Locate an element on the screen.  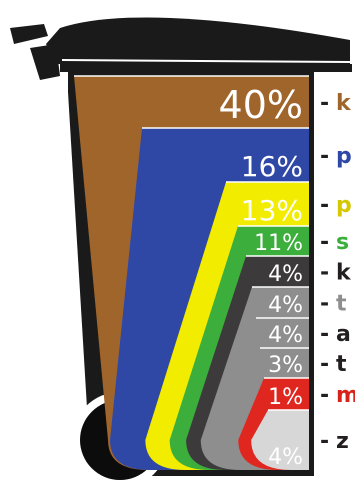
legend-category-7: a is located at coordinates (343, 334).